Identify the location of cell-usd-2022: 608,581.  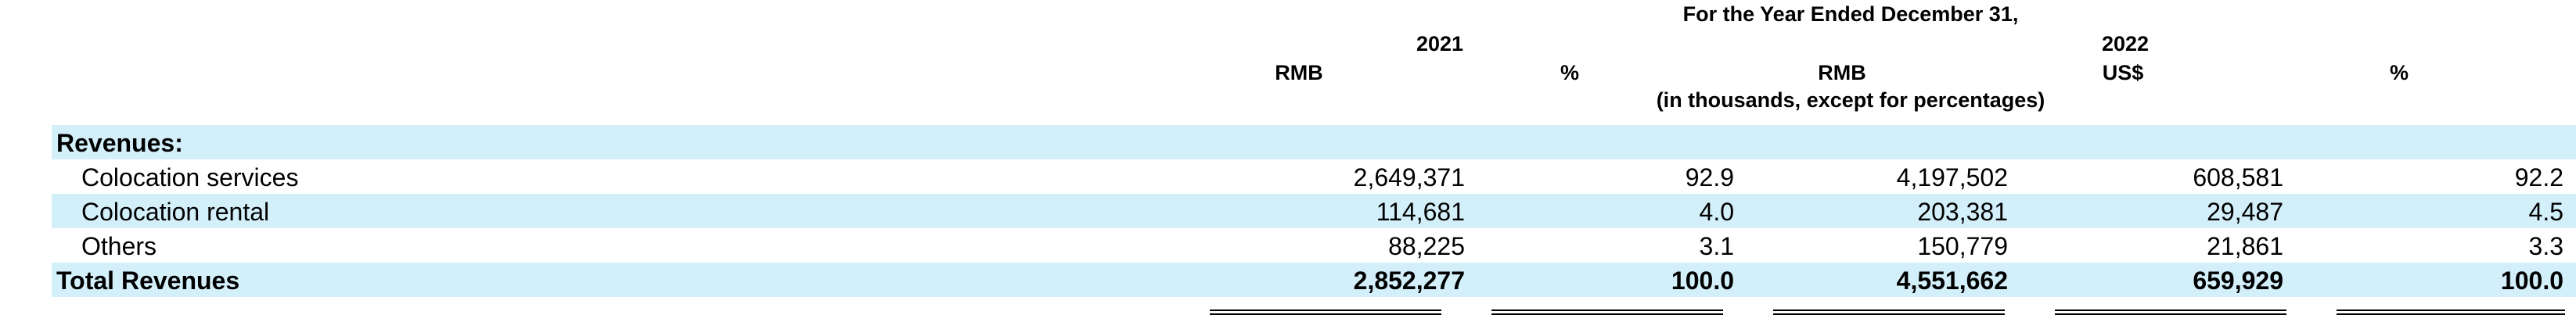
(2238, 177).